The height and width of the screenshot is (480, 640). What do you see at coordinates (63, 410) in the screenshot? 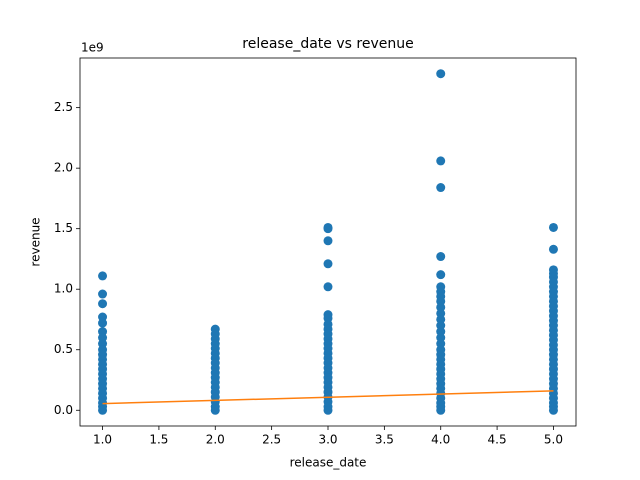
I see `y-tick-label: 0.0` at bounding box center [63, 410].